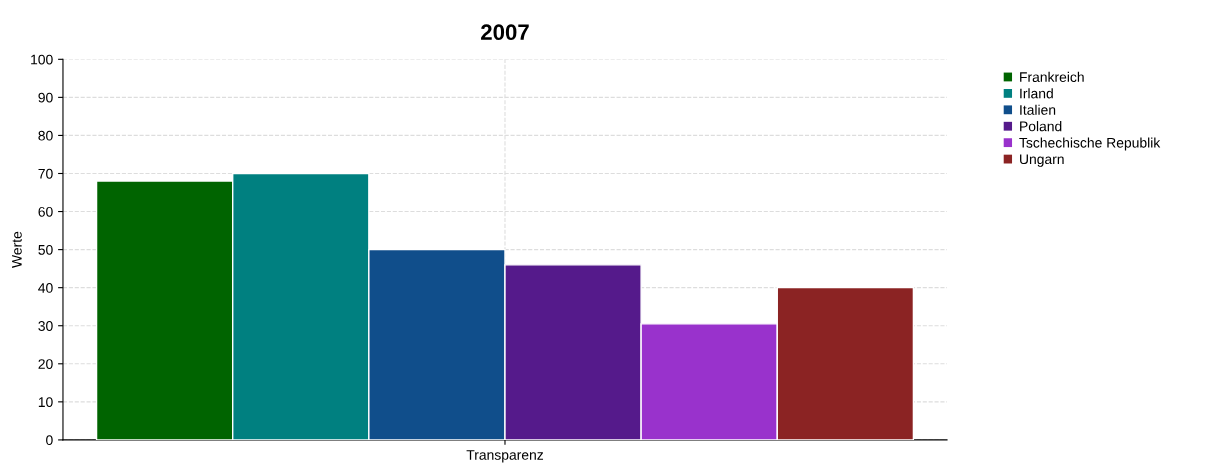 This screenshot has width=1211, height=467. Describe the element at coordinates (1090, 144) in the screenshot. I see `legend-label: Tschechische Republik` at that location.